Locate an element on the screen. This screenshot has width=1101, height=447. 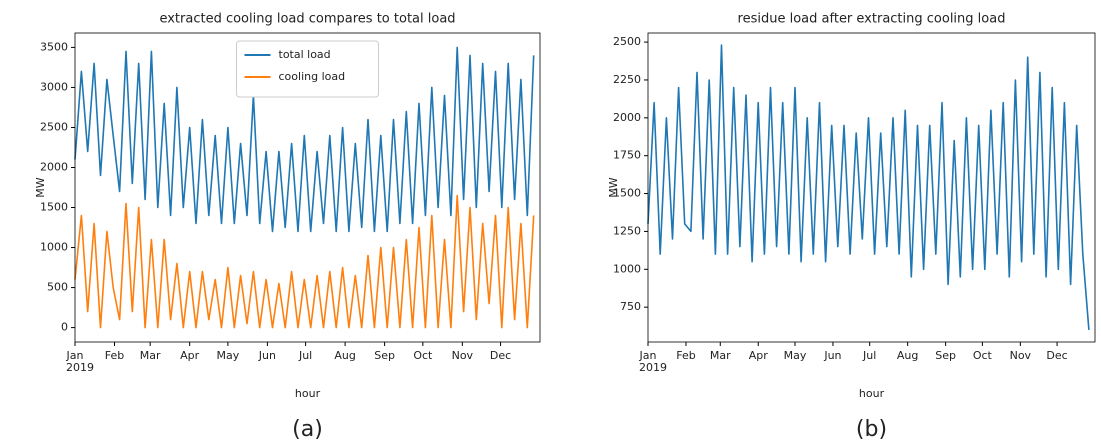
y-tick-label: 2250 is located at coordinates (627, 79).